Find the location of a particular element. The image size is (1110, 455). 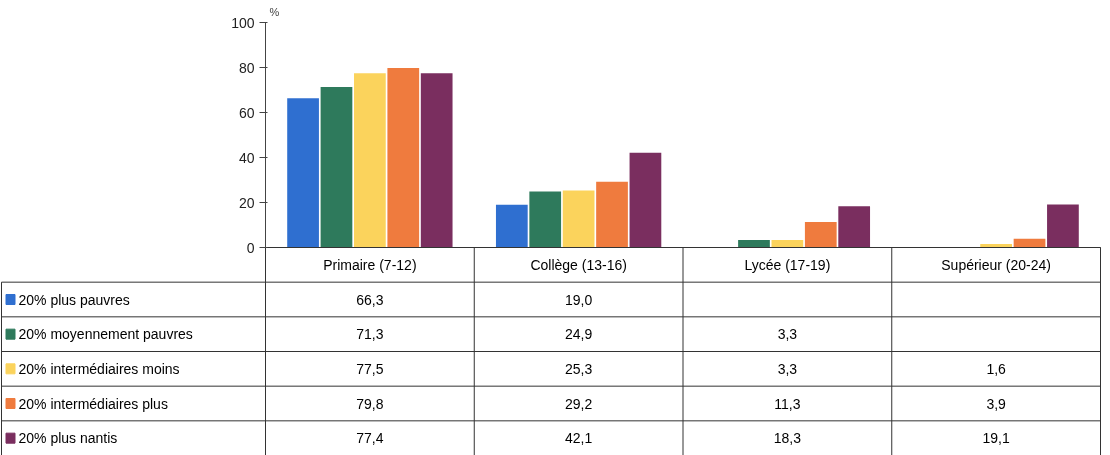

x-tick-label: Collège (13-16) is located at coordinates (578, 264).